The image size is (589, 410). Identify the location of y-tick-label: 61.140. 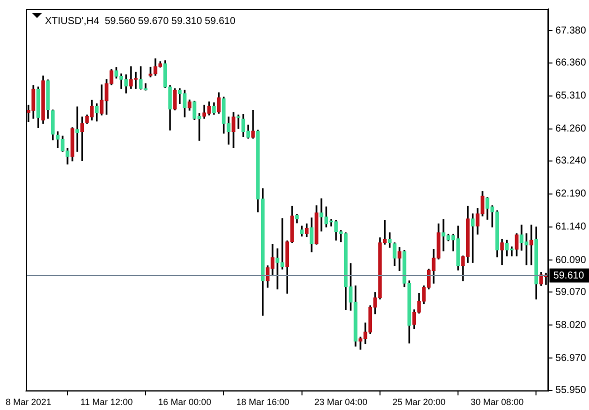
(570, 227).